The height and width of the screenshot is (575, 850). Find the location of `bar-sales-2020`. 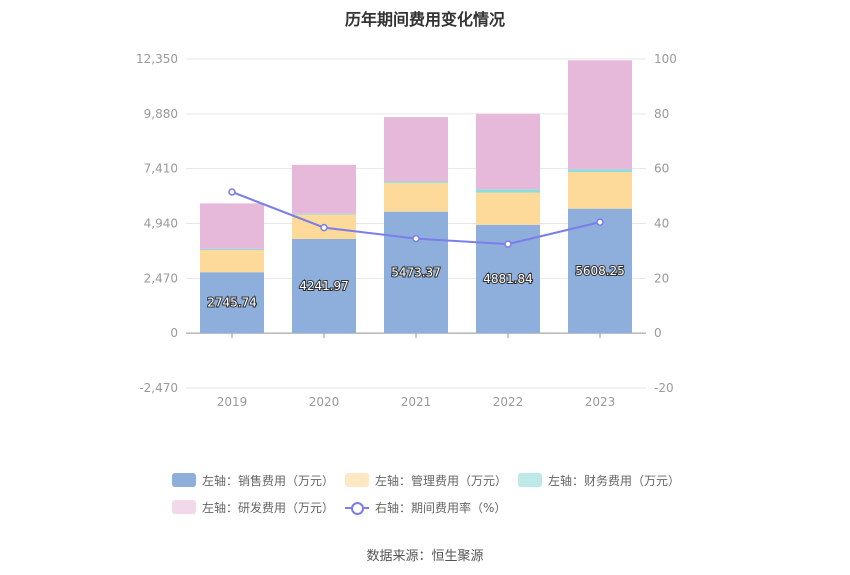

bar-sales-2020 is located at coordinates (324, 286).